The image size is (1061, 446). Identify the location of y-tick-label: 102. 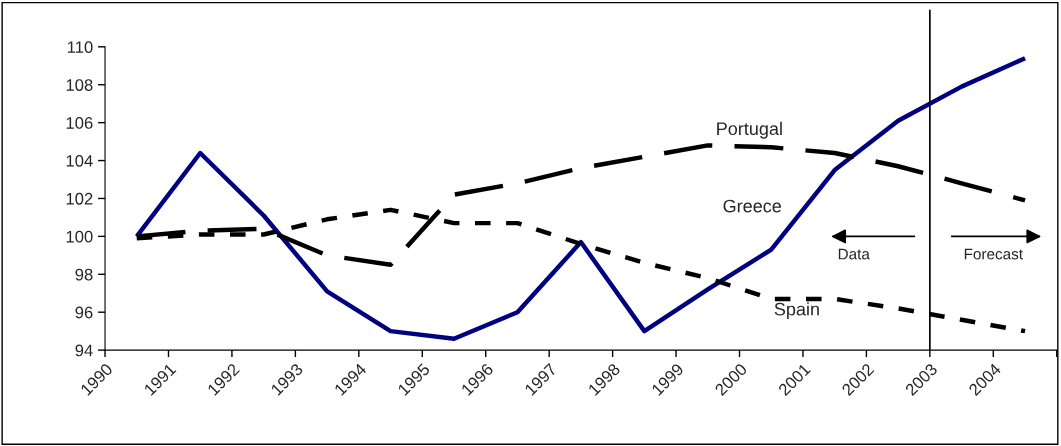
(79, 198).